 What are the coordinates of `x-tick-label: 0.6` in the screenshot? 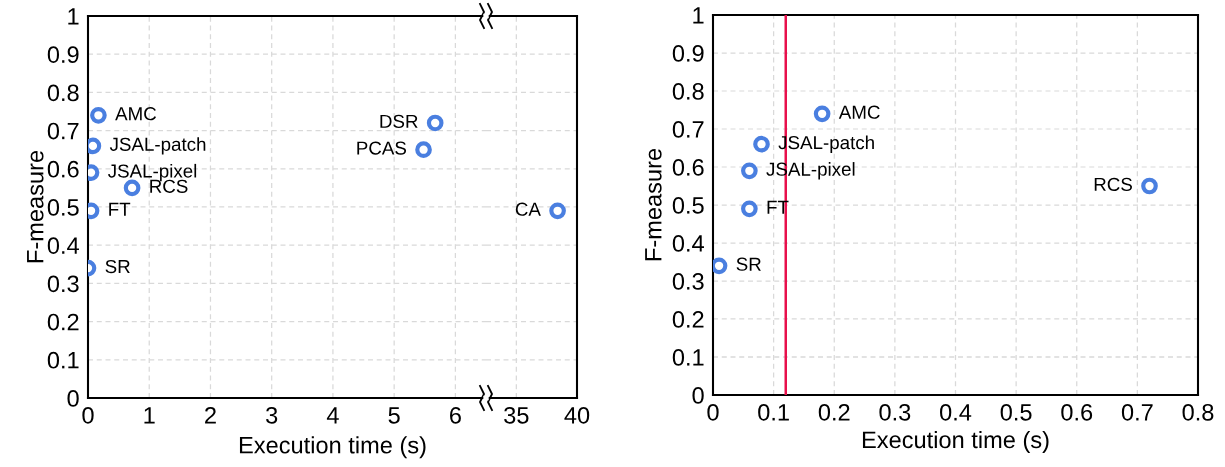 It's located at (1077, 412).